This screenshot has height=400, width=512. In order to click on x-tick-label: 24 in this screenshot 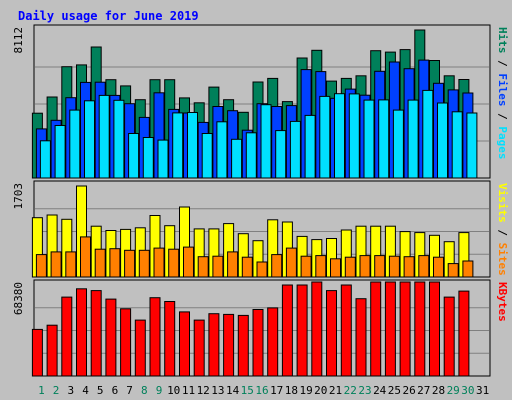, I will do `click(380, 390)`.